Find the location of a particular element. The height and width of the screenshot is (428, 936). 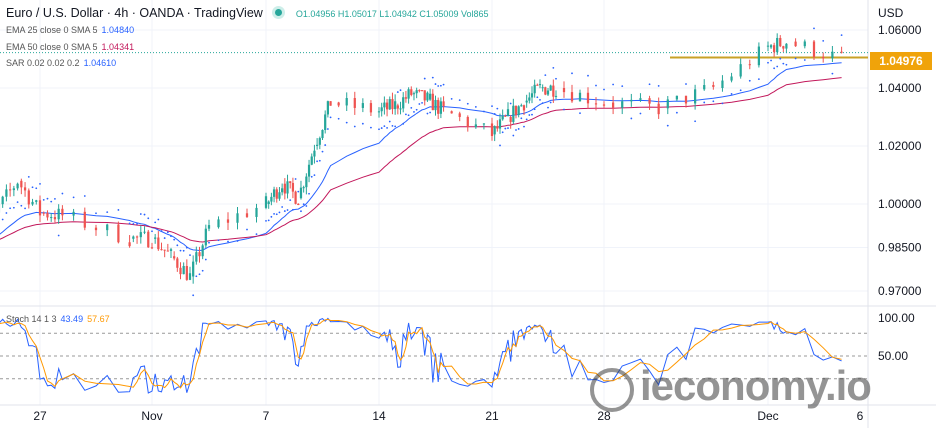

time-tick-label: 14 is located at coordinates (379, 416).